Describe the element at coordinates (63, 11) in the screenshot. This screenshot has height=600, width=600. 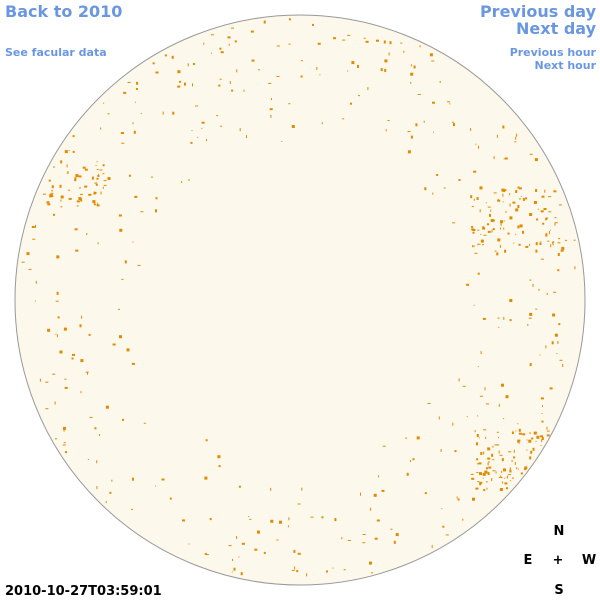
I see `back-link: Back to 2010` at that location.